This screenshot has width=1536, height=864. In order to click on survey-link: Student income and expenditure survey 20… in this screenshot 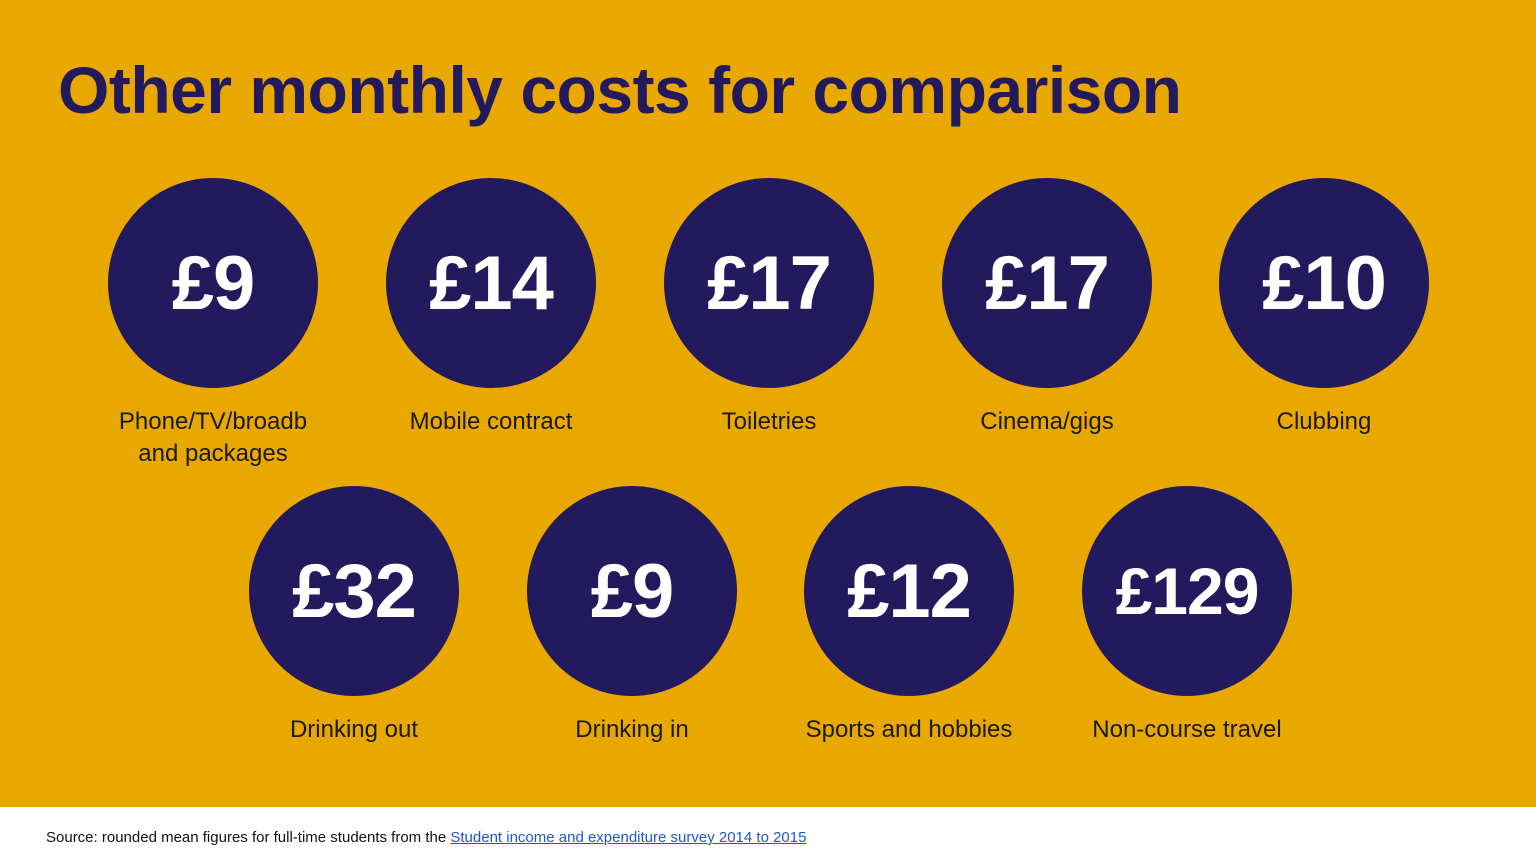, I will do `click(628, 837)`.